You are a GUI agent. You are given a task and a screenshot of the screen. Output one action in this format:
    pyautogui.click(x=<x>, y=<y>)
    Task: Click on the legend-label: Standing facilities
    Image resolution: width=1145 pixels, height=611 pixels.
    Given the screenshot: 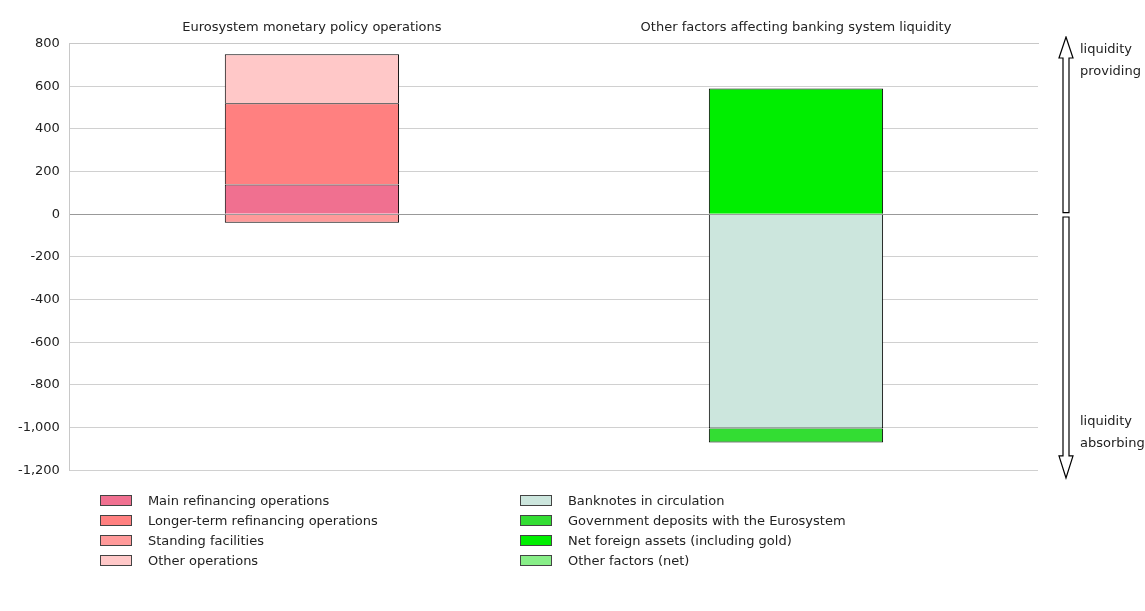 What is the action you would take?
    pyautogui.click(x=205, y=540)
    